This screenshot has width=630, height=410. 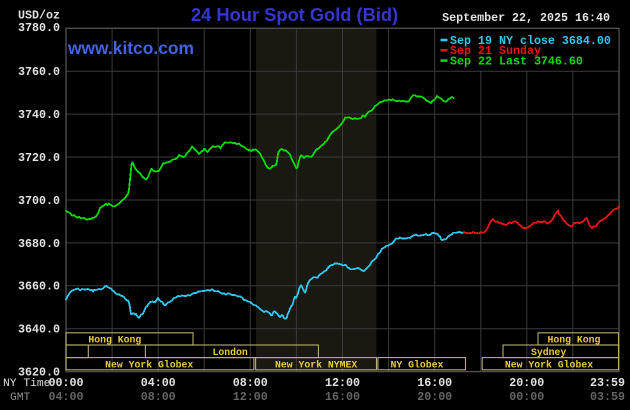 What do you see at coordinates (548, 352) in the screenshot?
I see `svg-text: Sydney` at bounding box center [548, 352].